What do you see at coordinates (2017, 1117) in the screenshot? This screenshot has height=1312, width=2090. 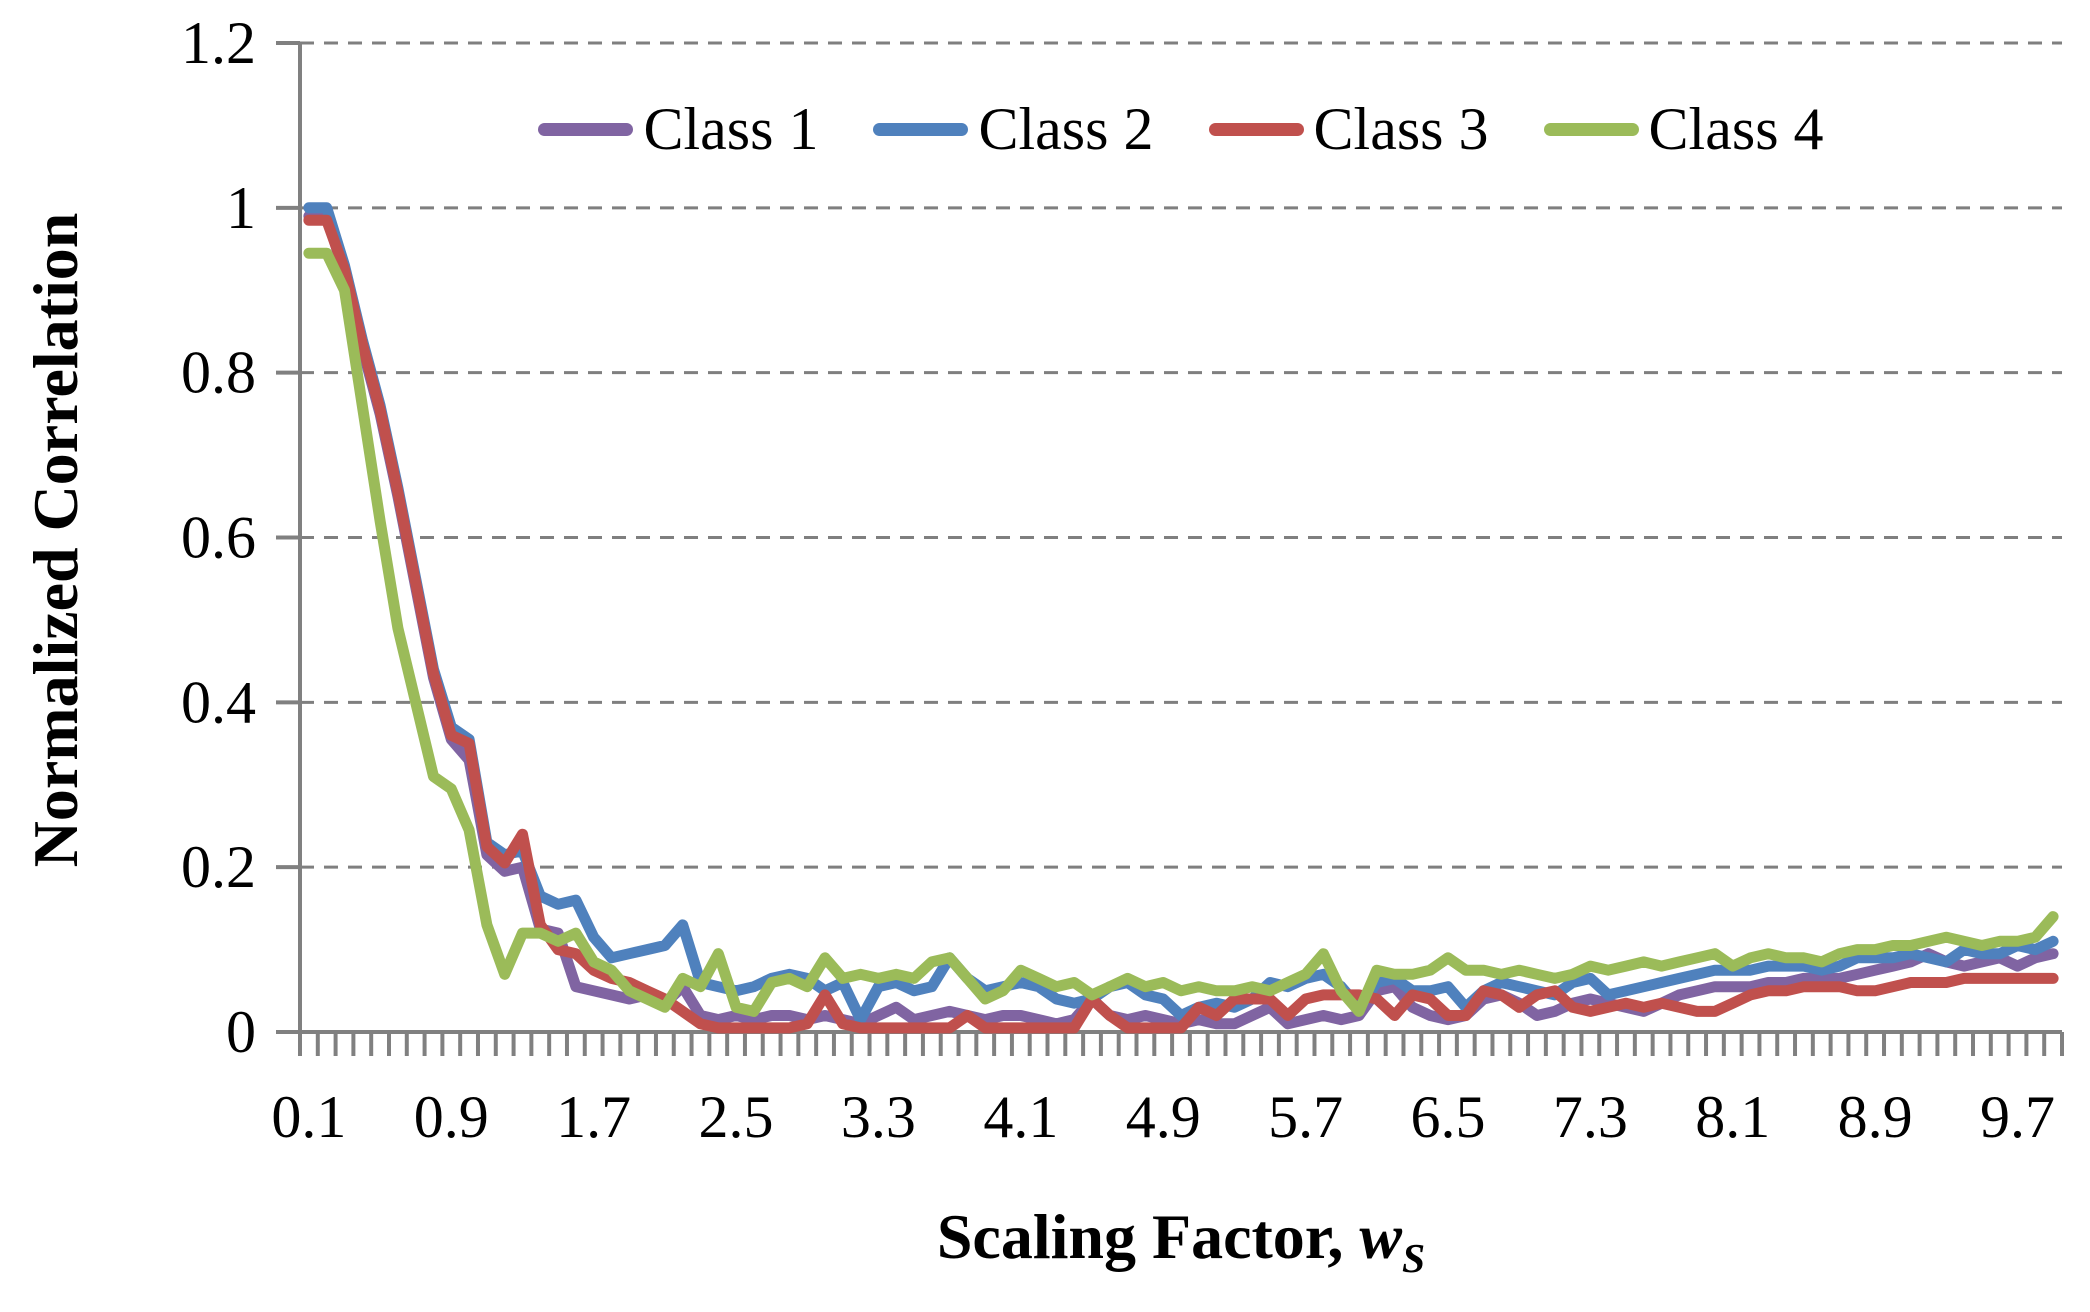 I see `x-tick-label: 9.7` at bounding box center [2017, 1117].